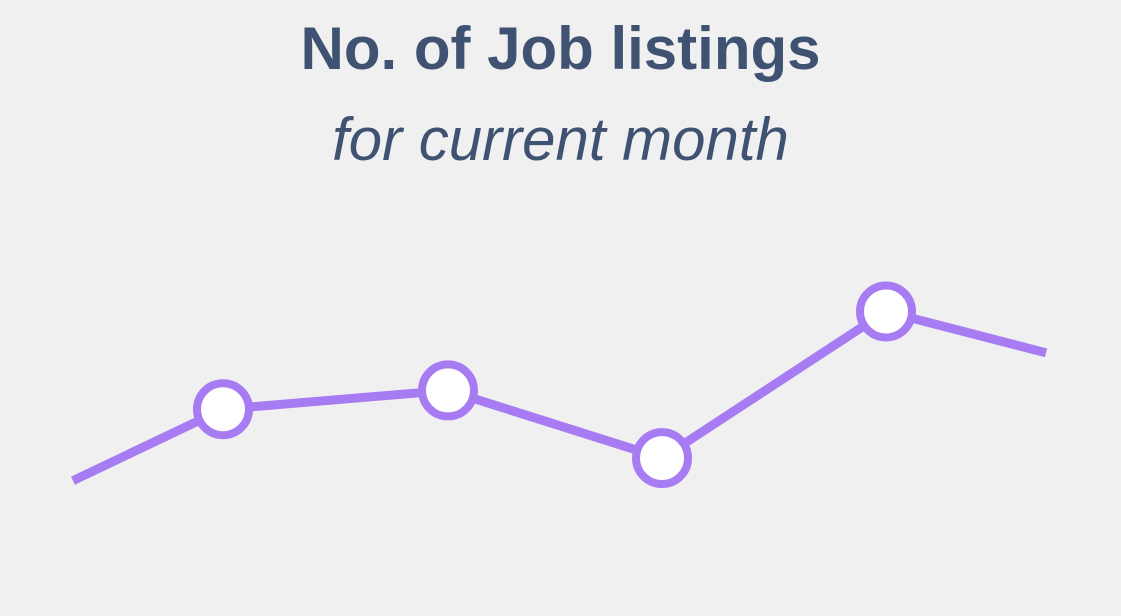  What do you see at coordinates (560, 48) in the screenshot?
I see `chart-title: No. of Job listings` at bounding box center [560, 48].